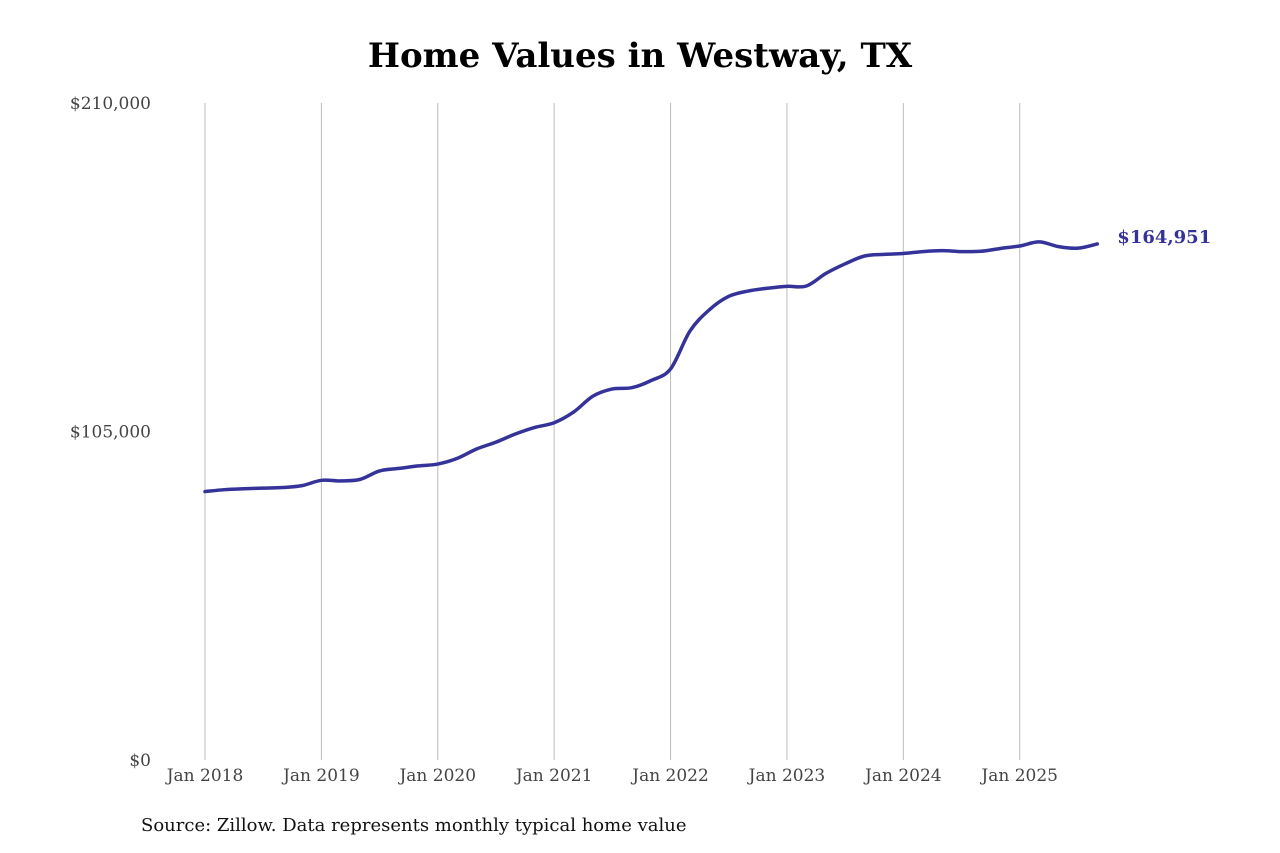 This screenshot has width=1280, height=853. I want to click on chart-title: Home Values in Westway, TX, so click(640, 56).